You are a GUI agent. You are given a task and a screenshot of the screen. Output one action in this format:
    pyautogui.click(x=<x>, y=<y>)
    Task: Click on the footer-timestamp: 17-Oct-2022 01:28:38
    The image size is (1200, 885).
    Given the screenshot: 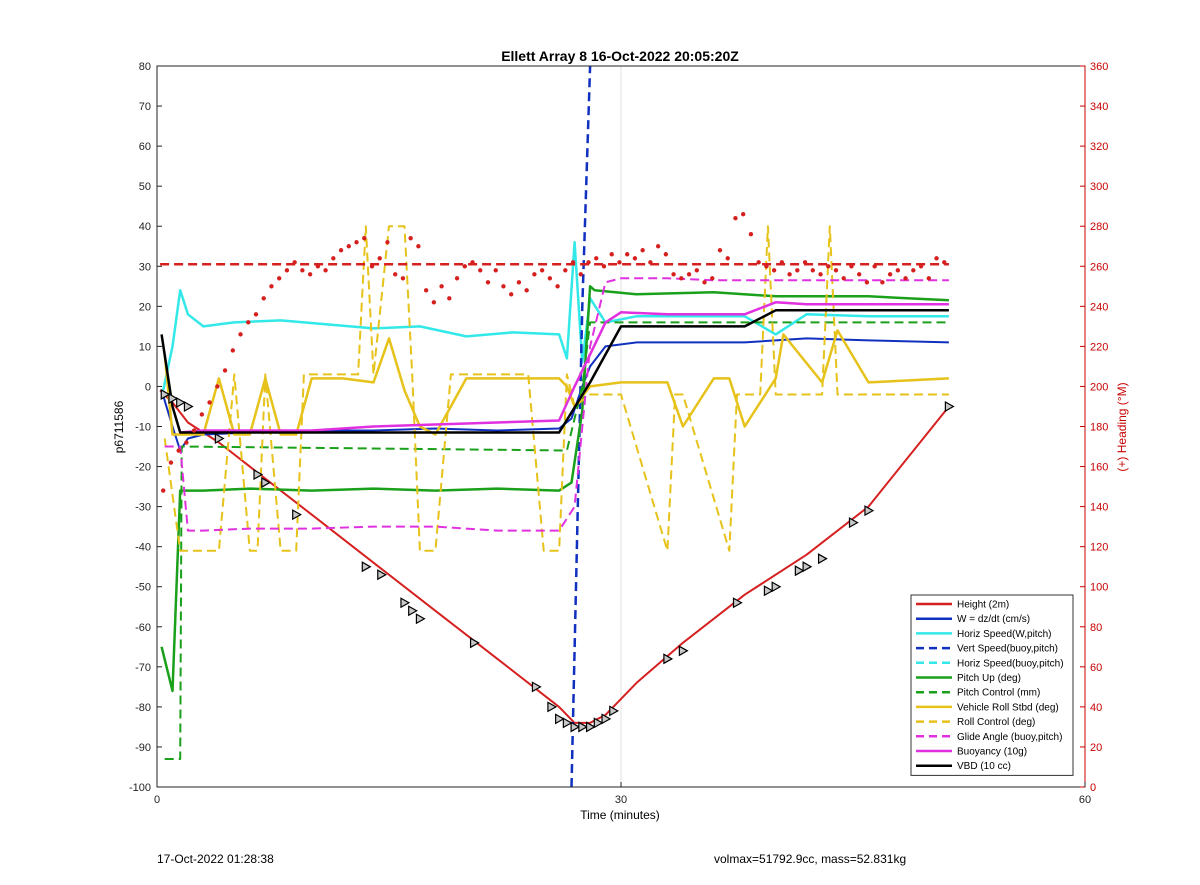 What is the action you would take?
    pyautogui.click(x=215, y=859)
    